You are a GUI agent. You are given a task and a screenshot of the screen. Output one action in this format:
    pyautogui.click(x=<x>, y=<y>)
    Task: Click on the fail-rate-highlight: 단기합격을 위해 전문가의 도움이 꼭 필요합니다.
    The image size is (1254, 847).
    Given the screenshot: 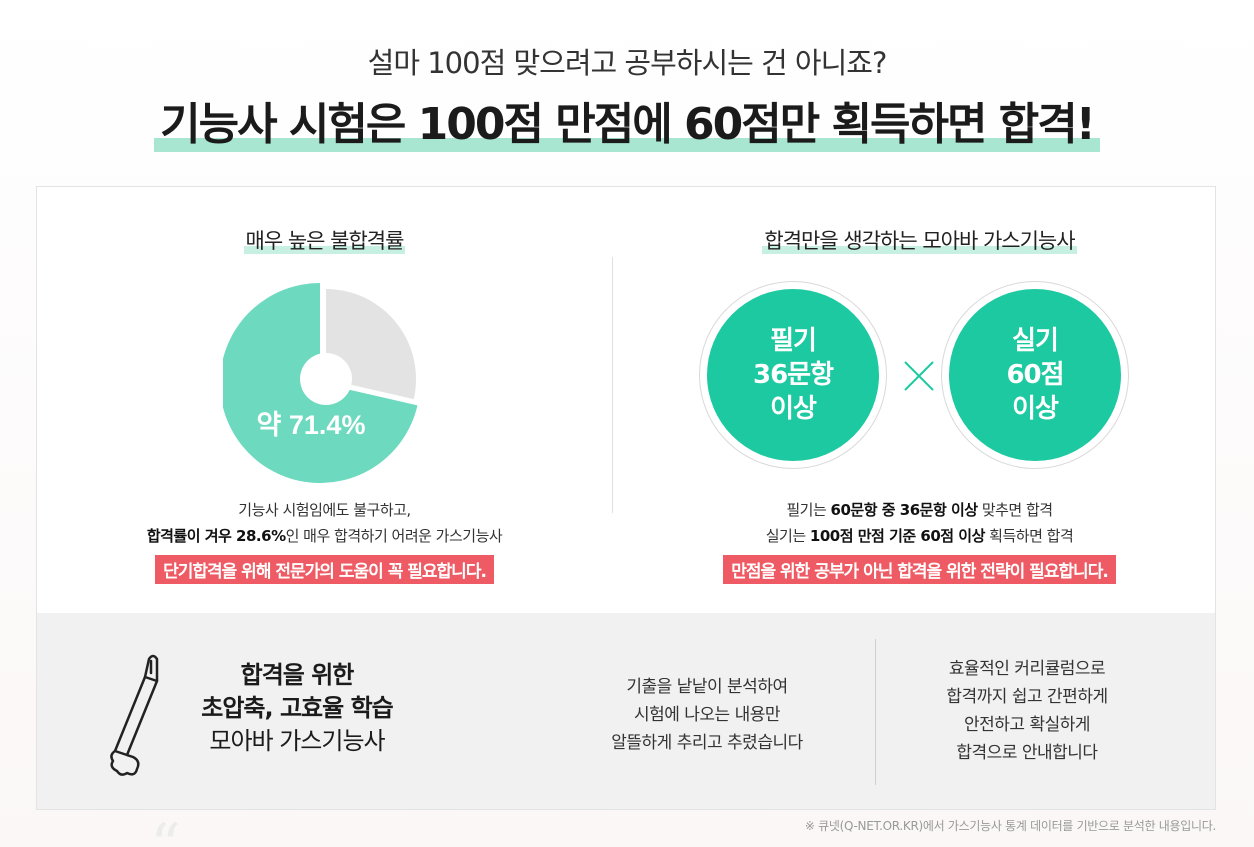 What is the action you would take?
    pyautogui.click(x=324, y=569)
    